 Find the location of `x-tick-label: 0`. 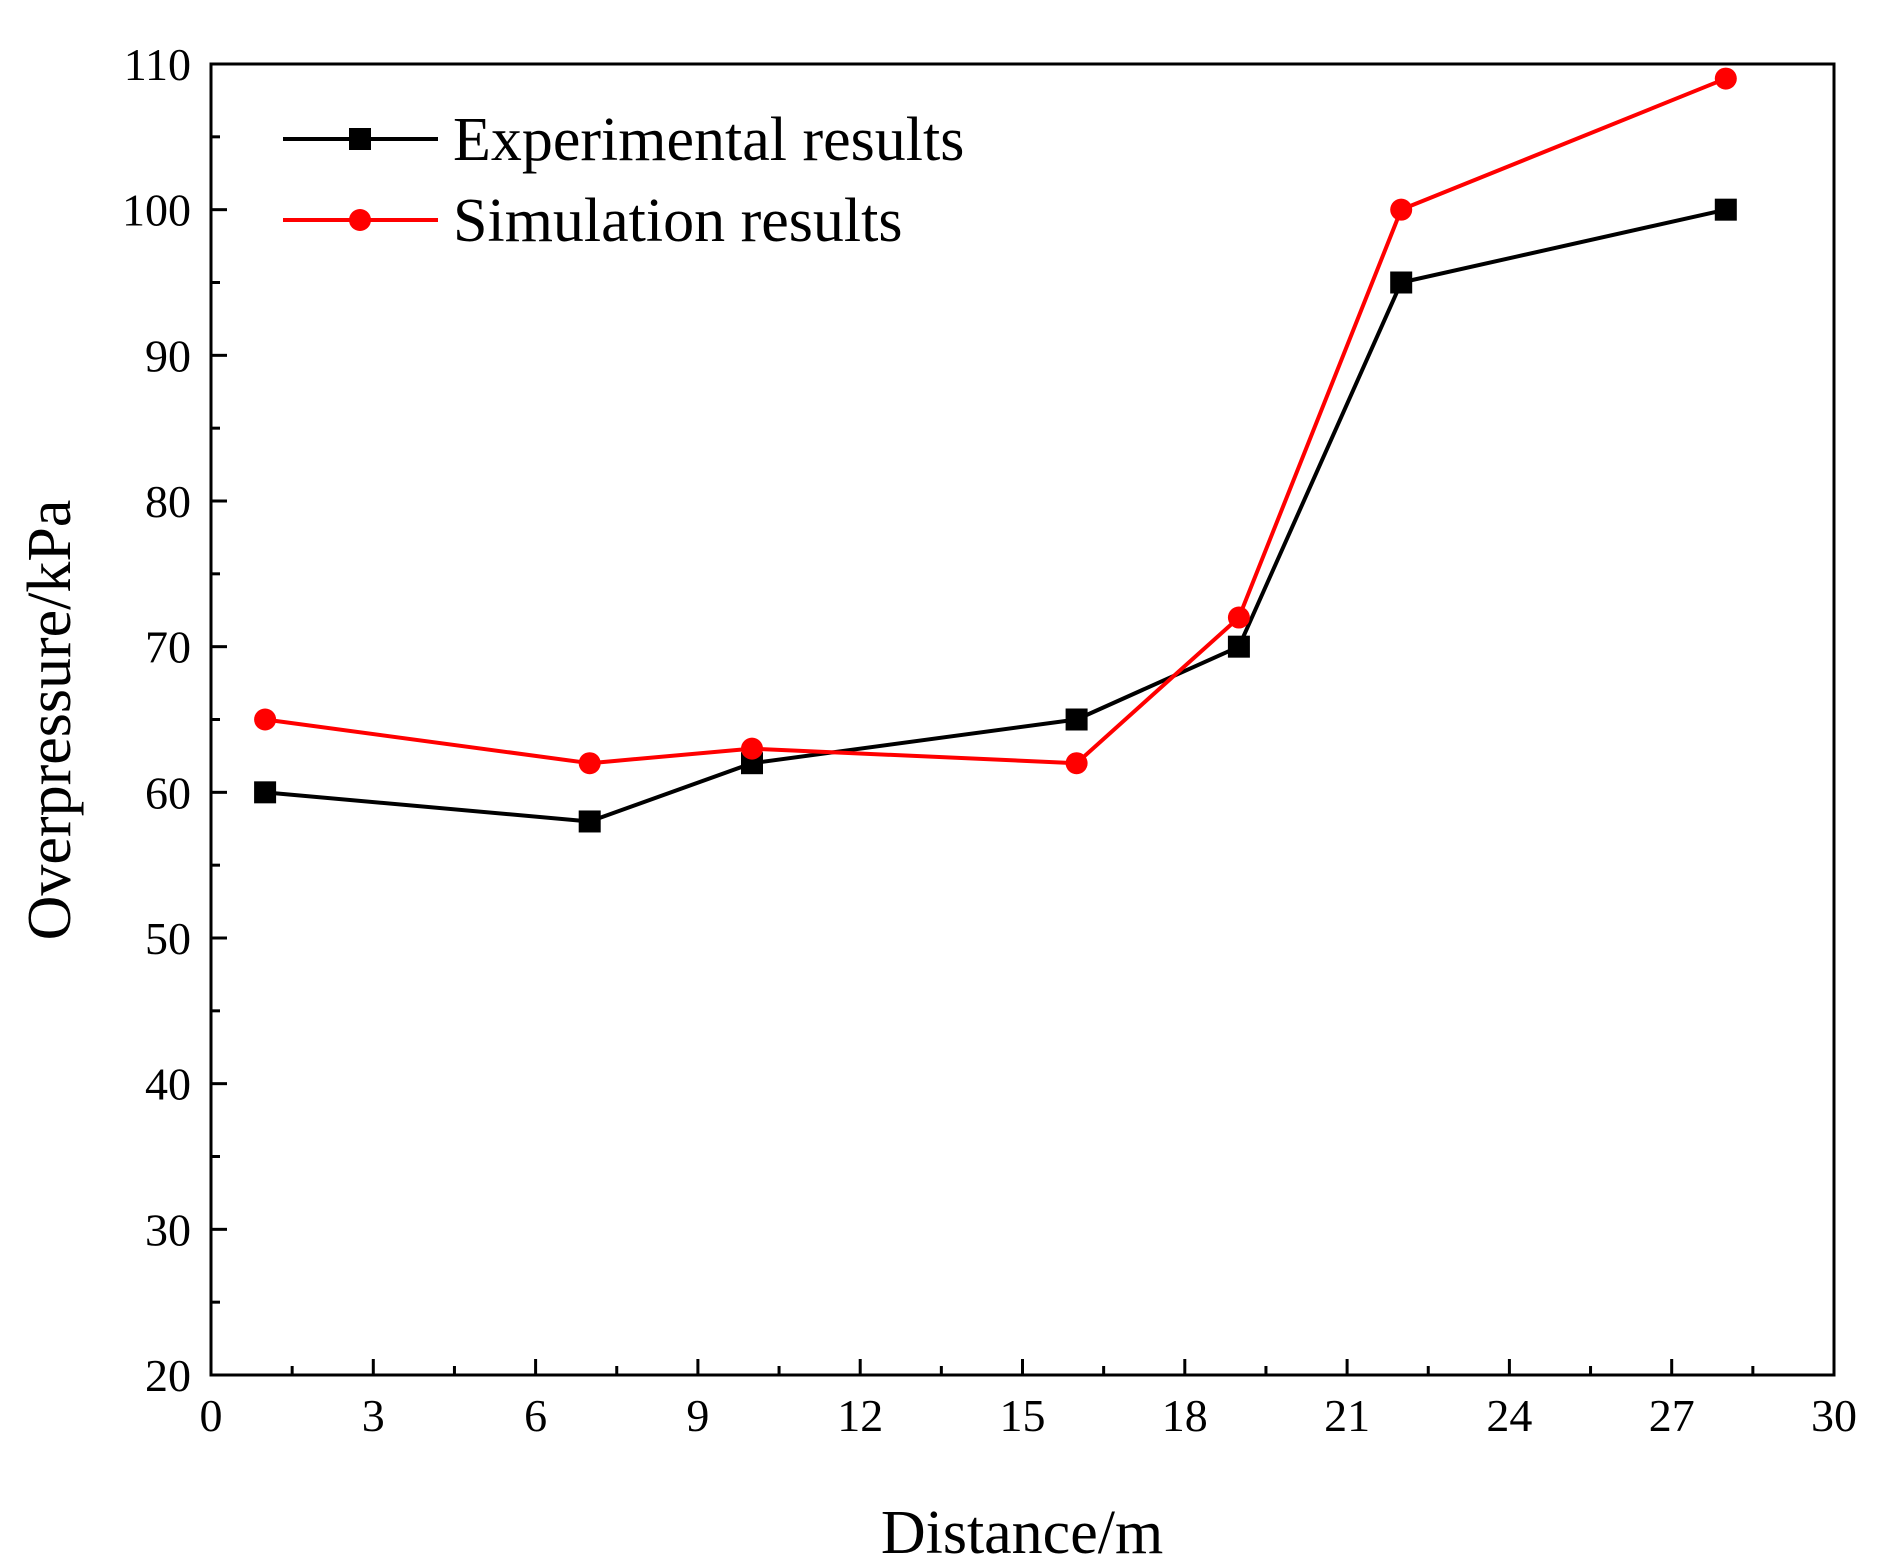

x-tick-label: 0 is located at coordinates (211, 1415).